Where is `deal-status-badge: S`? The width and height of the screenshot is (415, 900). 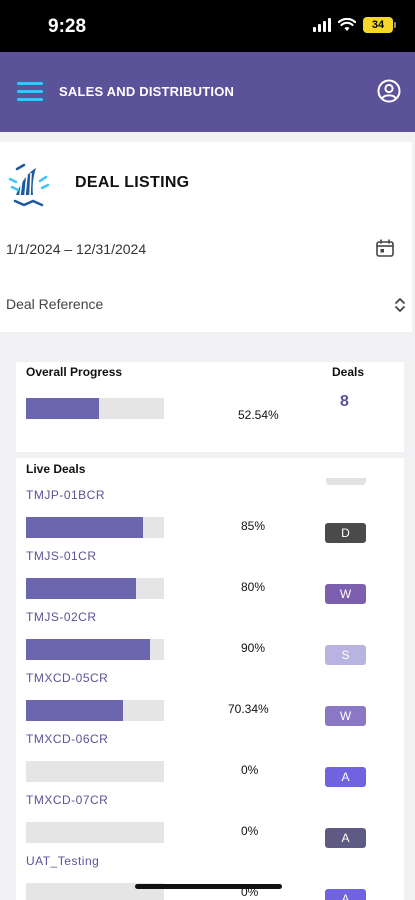
deal-status-badge: S is located at coordinates (345, 655).